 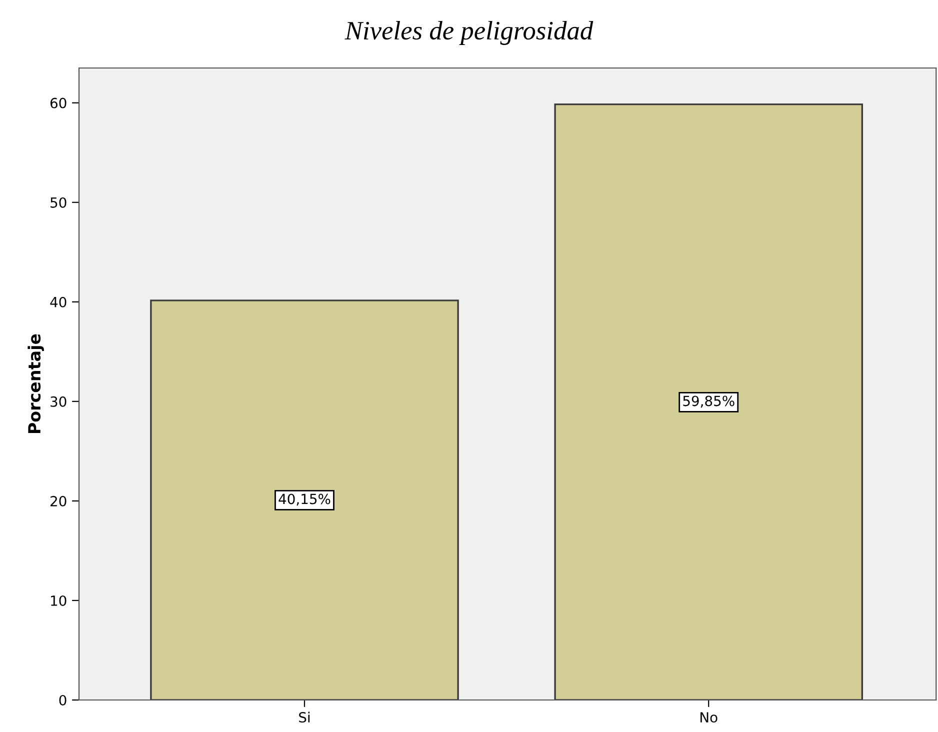 I want to click on y-tick-label: 60, so click(x=58, y=103).